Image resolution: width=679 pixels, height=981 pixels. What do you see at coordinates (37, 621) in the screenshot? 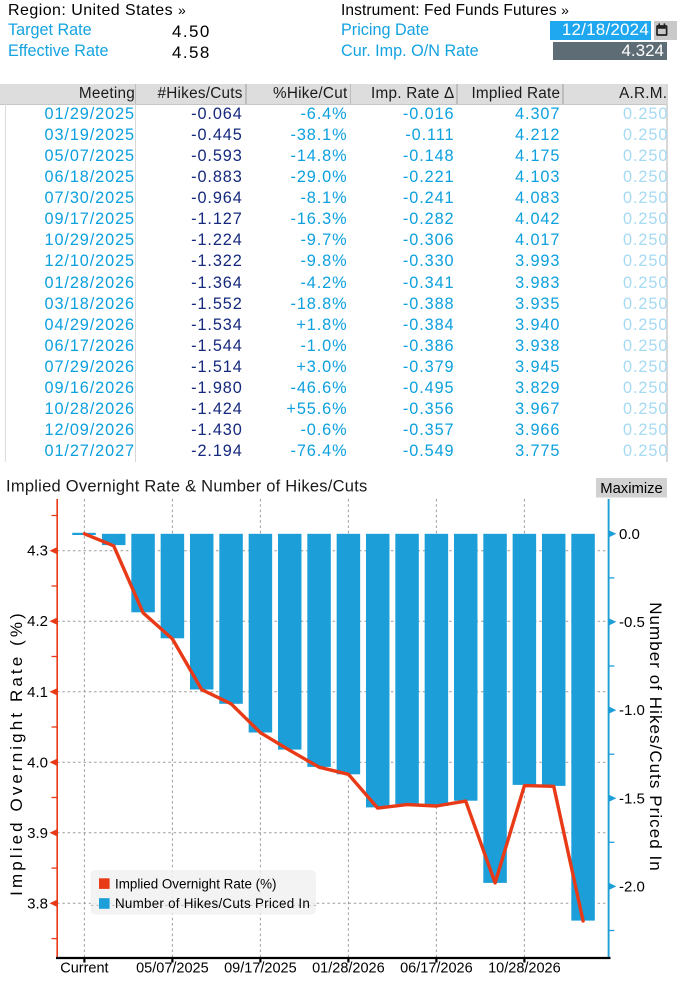
I see `svg-text: 4.2` at bounding box center [37, 621].